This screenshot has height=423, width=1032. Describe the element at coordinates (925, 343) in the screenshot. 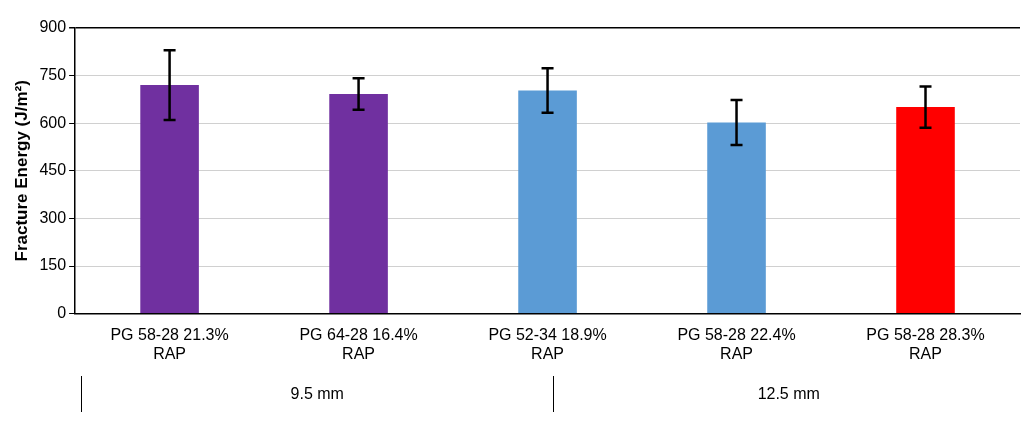

I see `x-tick-label: PG 58-28 28.3% RAP` at that location.